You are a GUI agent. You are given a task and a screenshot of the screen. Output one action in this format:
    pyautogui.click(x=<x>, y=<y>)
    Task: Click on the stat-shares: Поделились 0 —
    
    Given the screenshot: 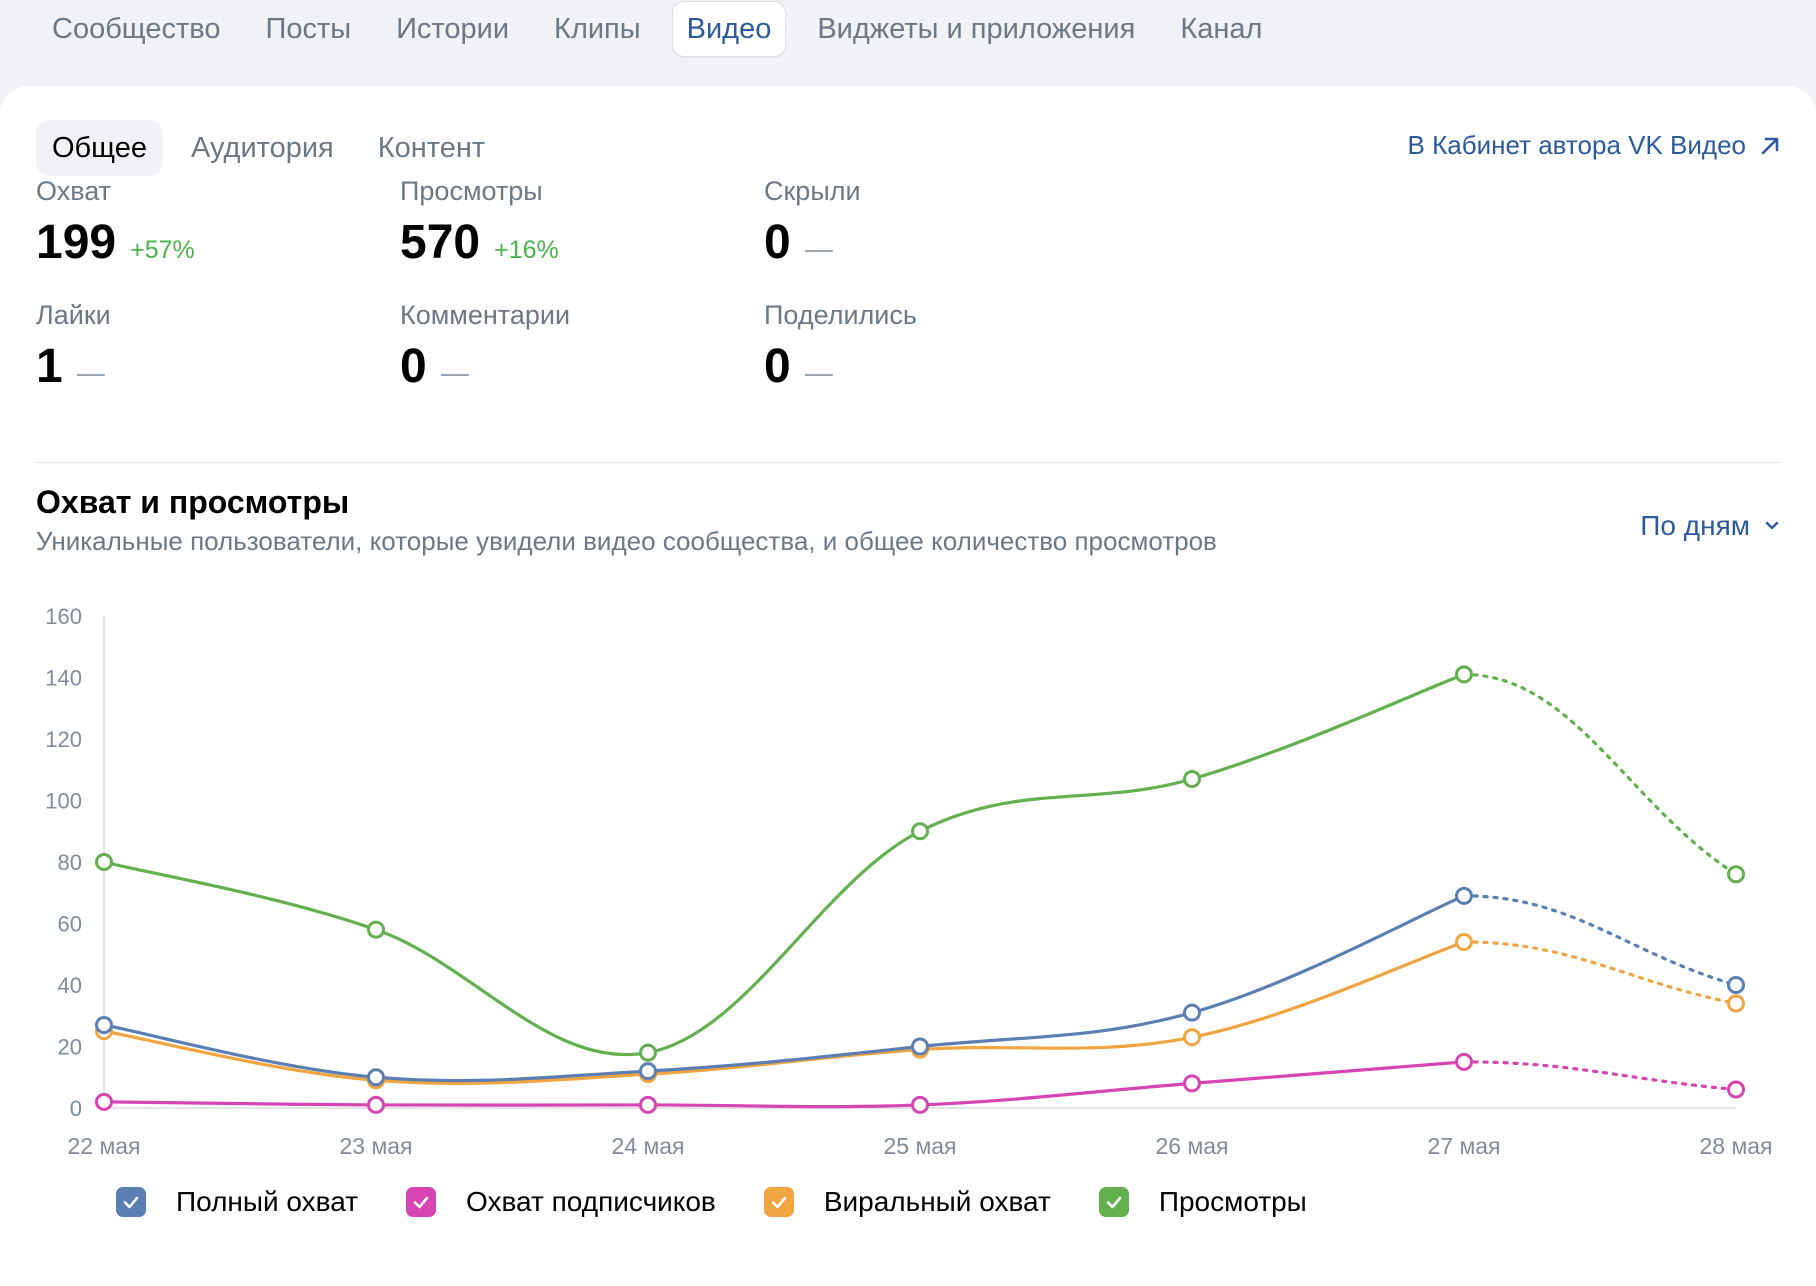 What is the action you would take?
    pyautogui.click(x=840, y=347)
    